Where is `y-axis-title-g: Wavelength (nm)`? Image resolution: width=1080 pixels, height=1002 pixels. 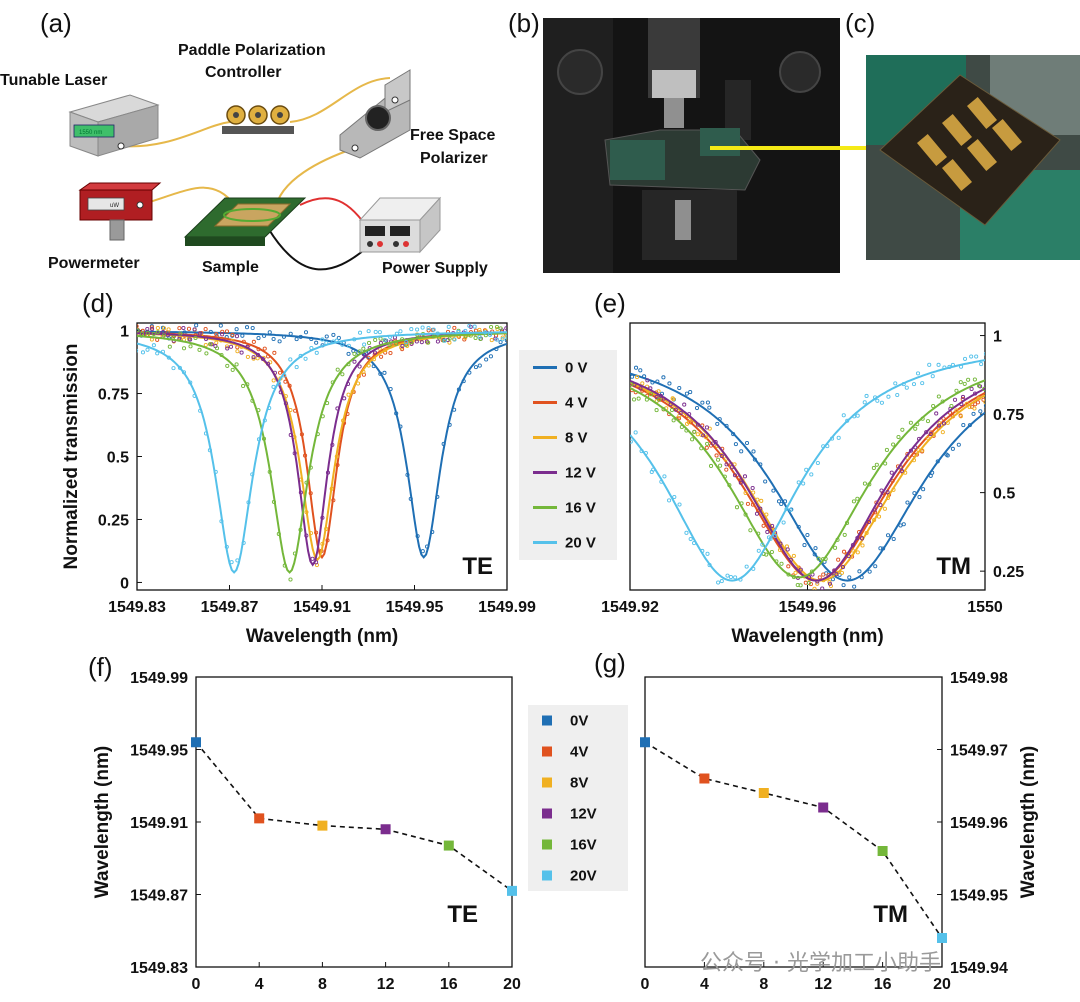 y-axis-title-g: Wavelength (nm) is located at coordinates (1028, 822).